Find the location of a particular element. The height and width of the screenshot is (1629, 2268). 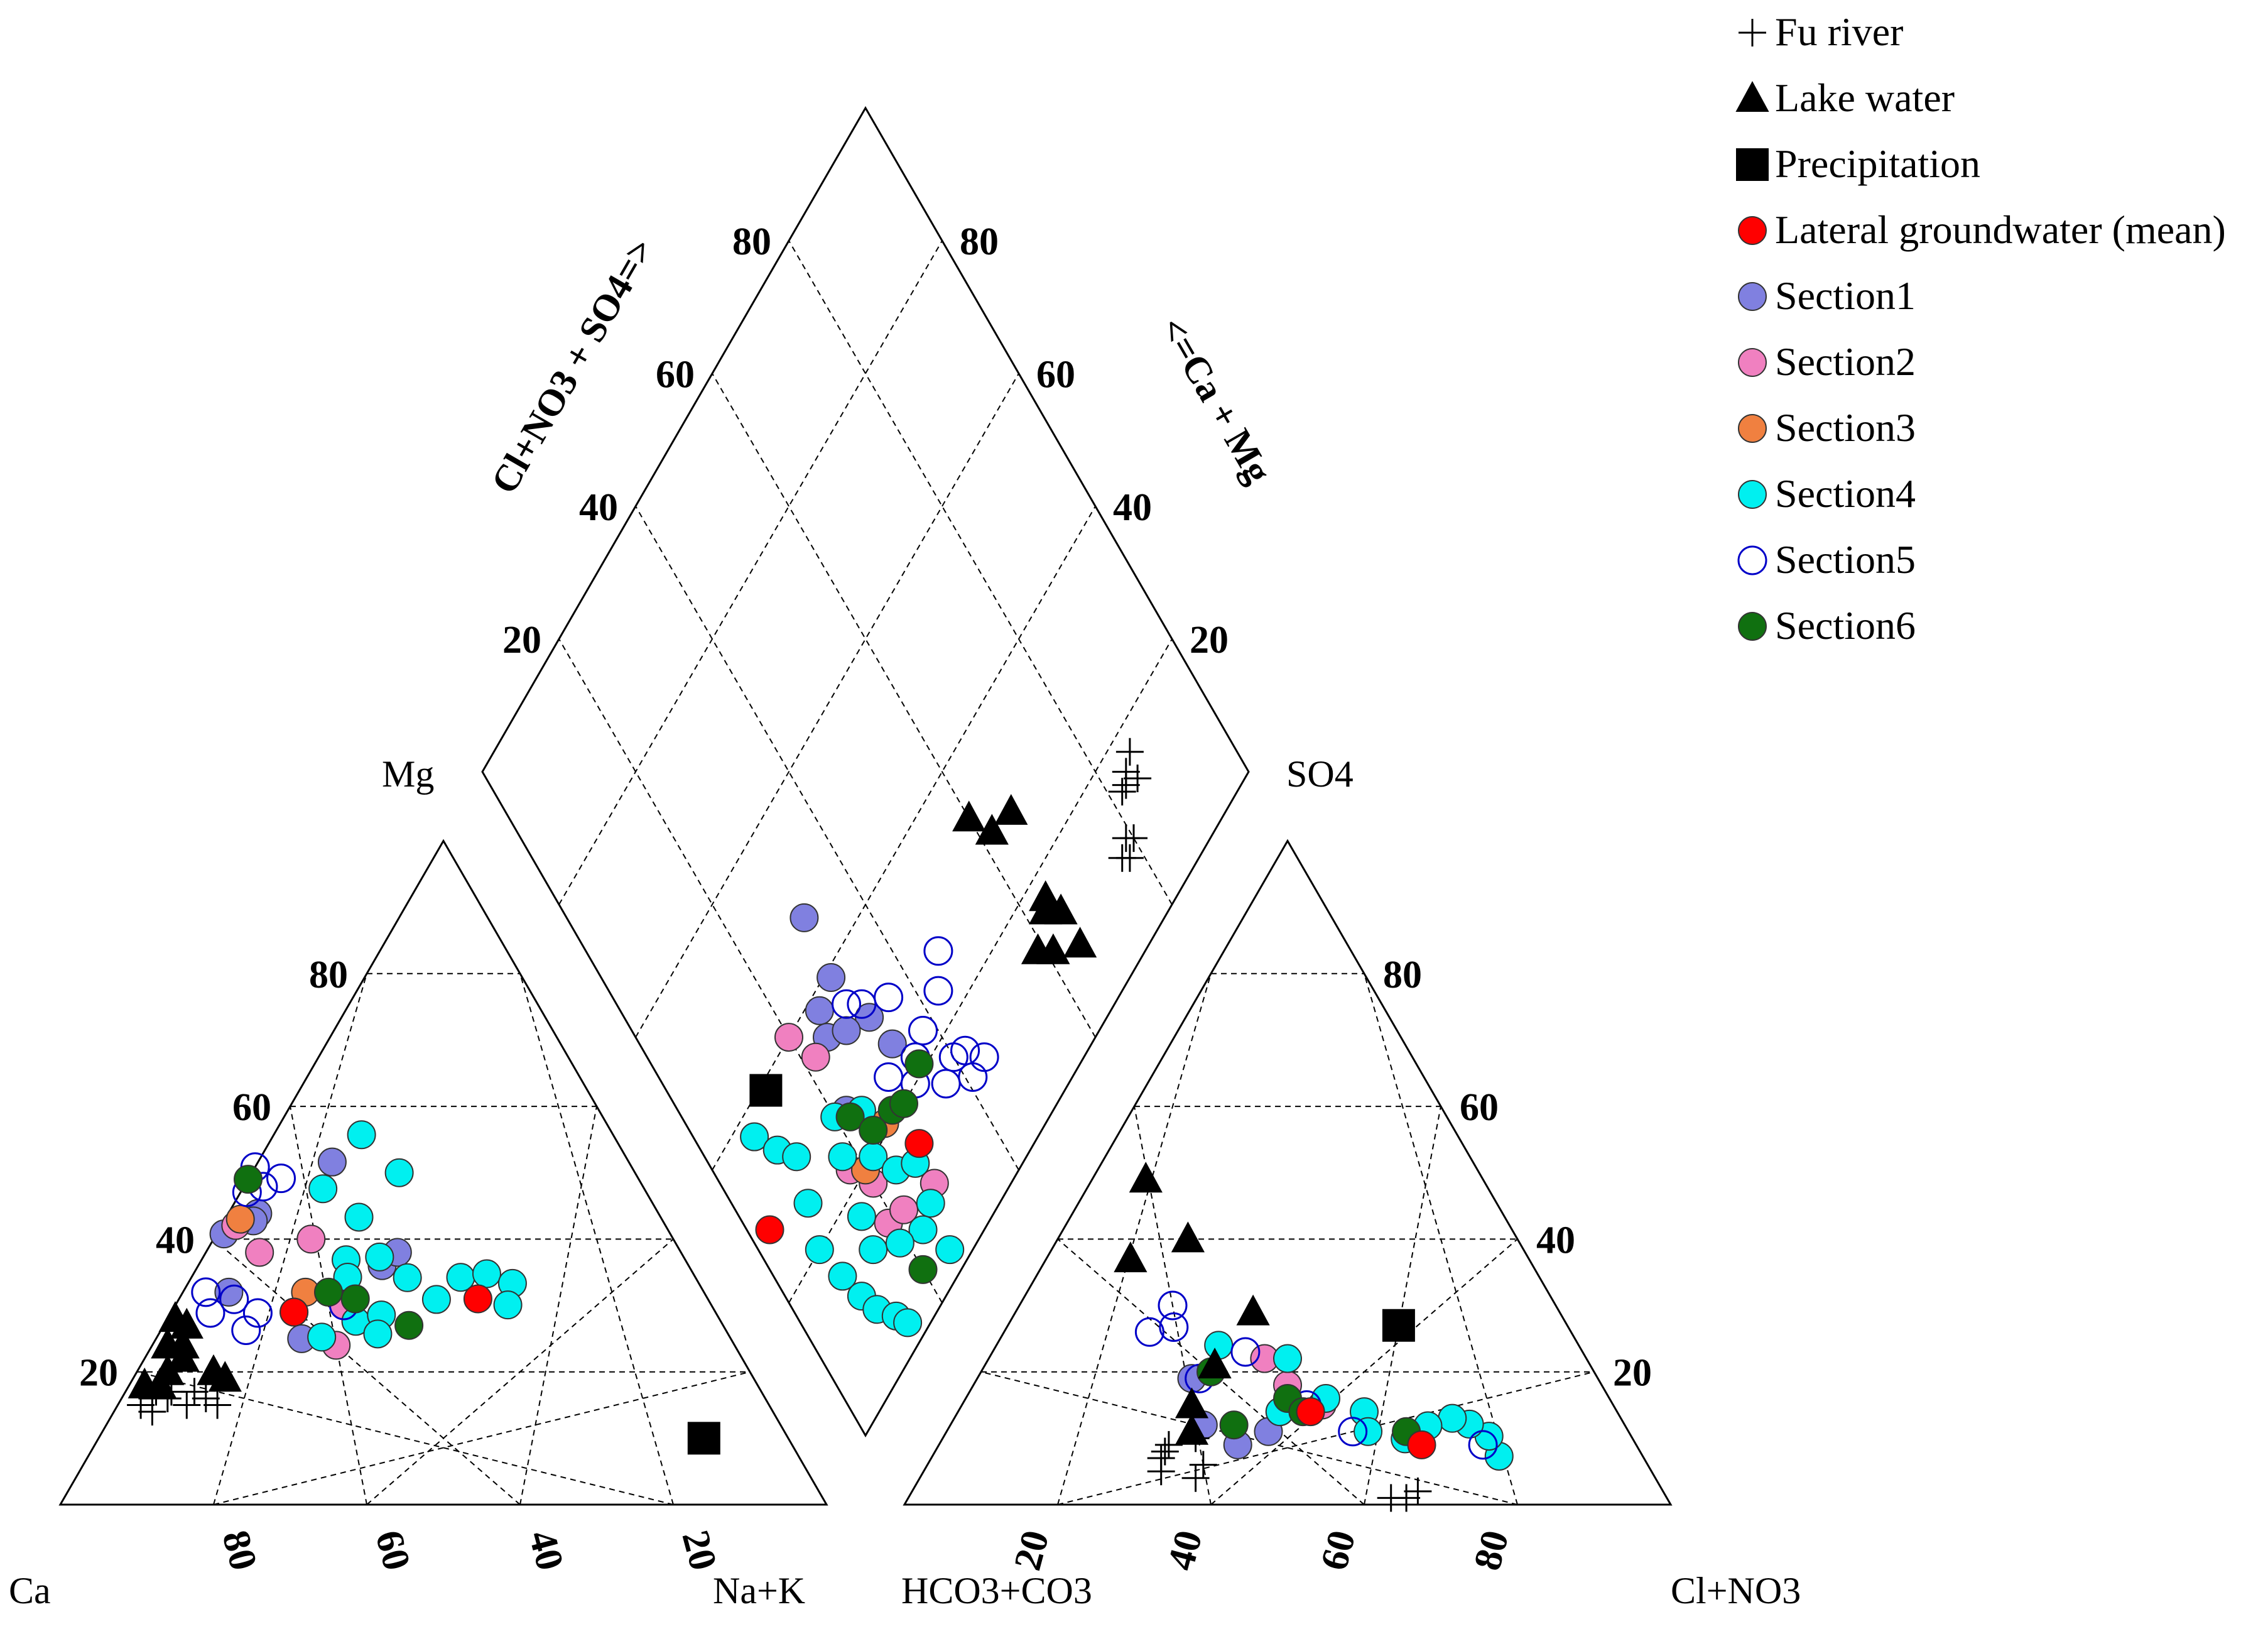

anion-corner-right: Cl+NO3 is located at coordinates (1736, 1591).